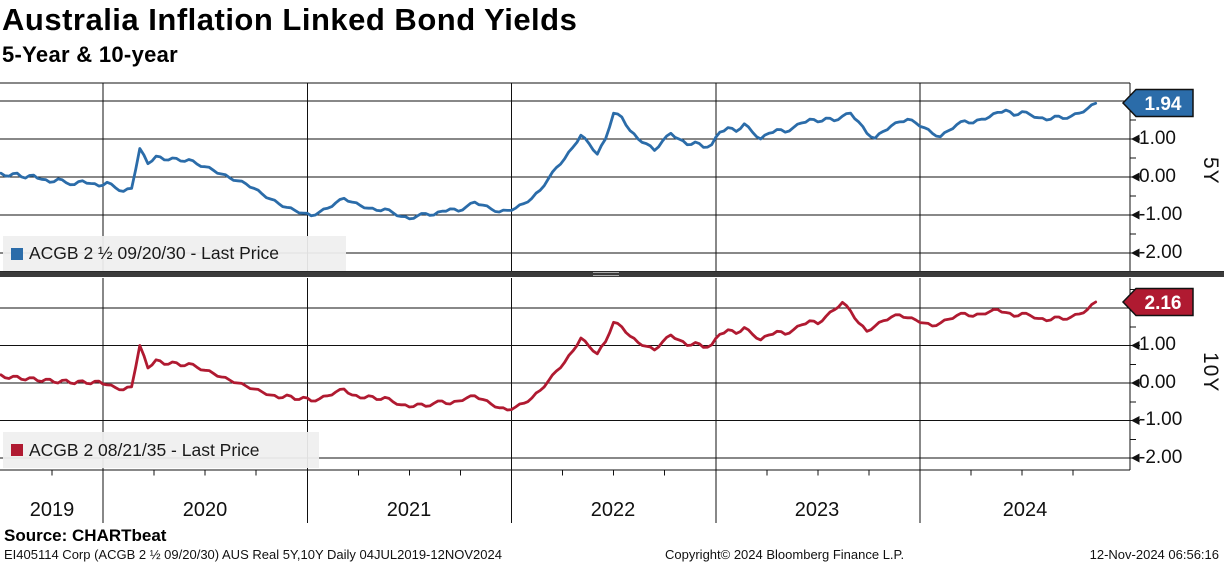  What do you see at coordinates (1157, 138) in the screenshot?
I see `y-tick-label-5y-1: 1.00` at bounding box center [1157, 138].